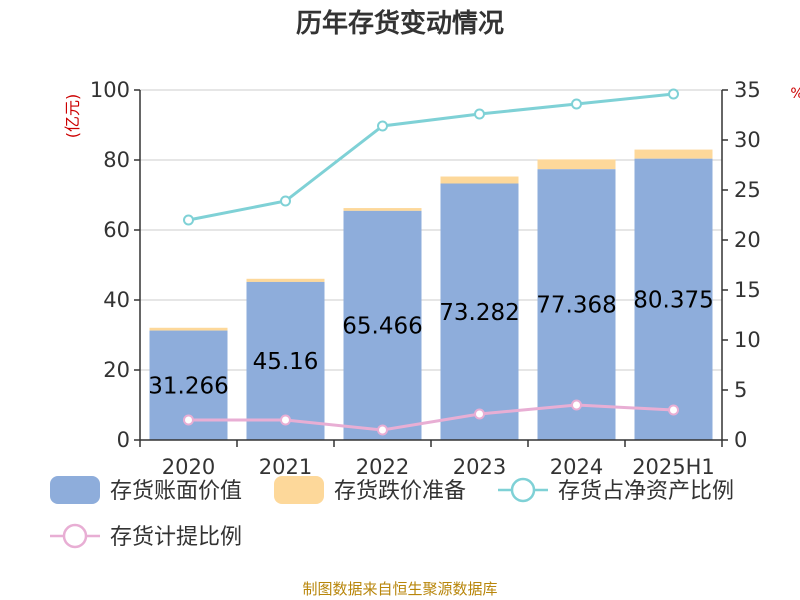  Describe the element at coordinates (400, 491) in the screenshot. I see `legend-label: 存货跌价准备` at that location.